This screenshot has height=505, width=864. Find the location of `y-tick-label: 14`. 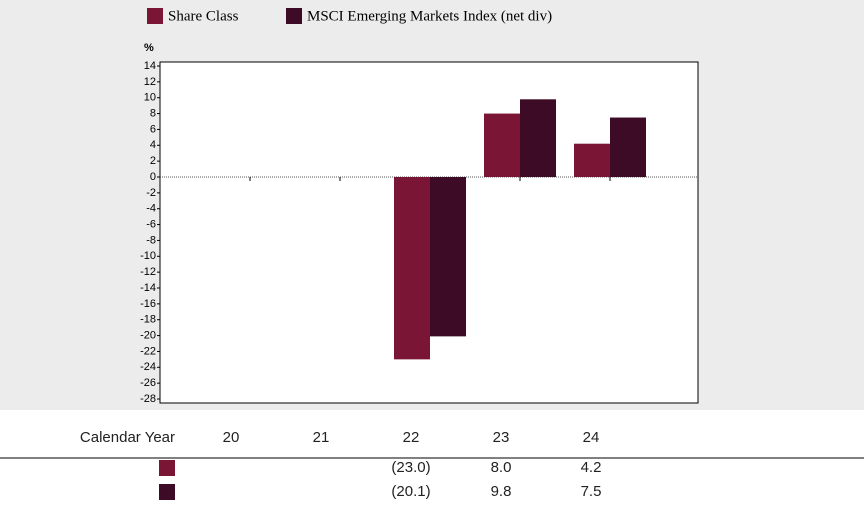

y-tick-label: 14 is located at coordinates (150, 66).